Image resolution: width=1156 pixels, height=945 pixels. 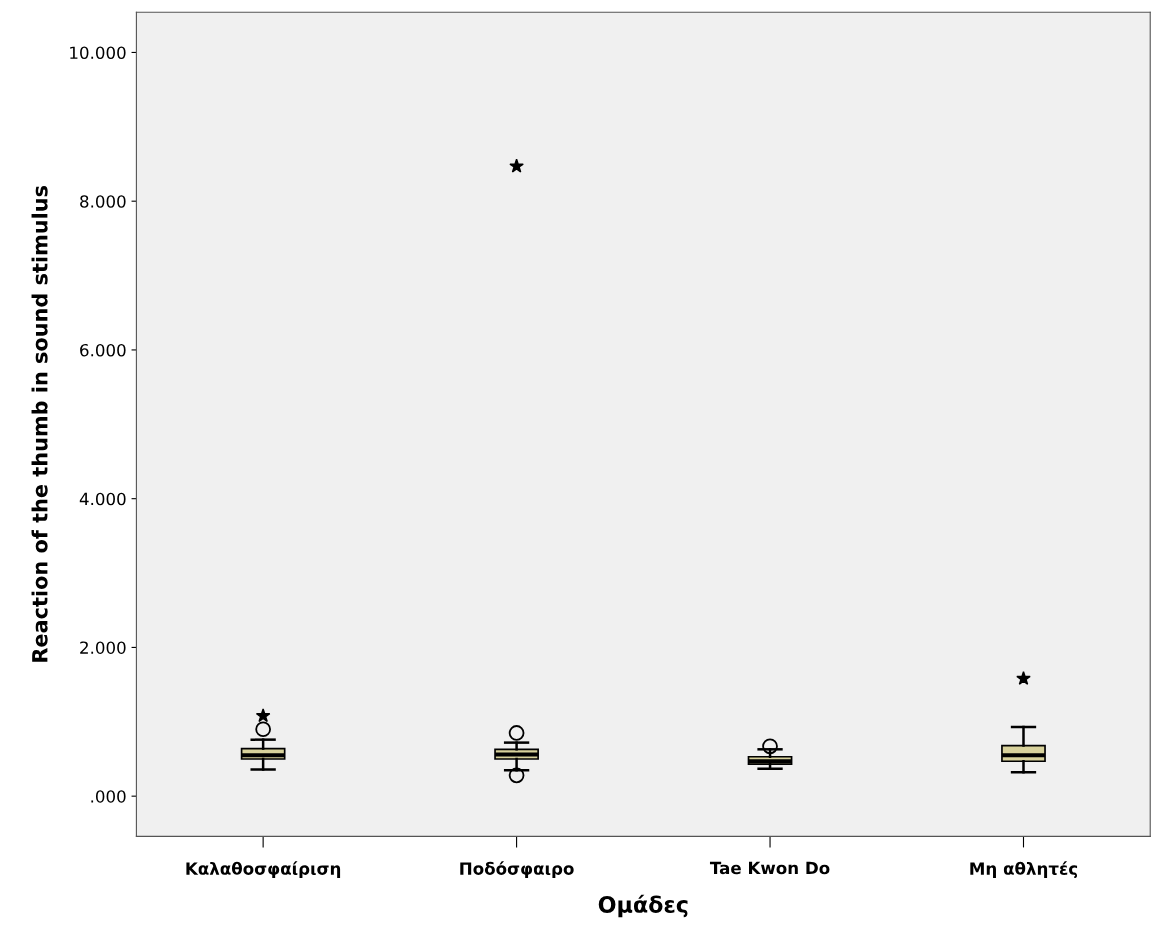 What do you see at coordinates (643, 906) in the screenshot?
I see `x-axis-title: Ομάδες` at bounding box center [643, 906].